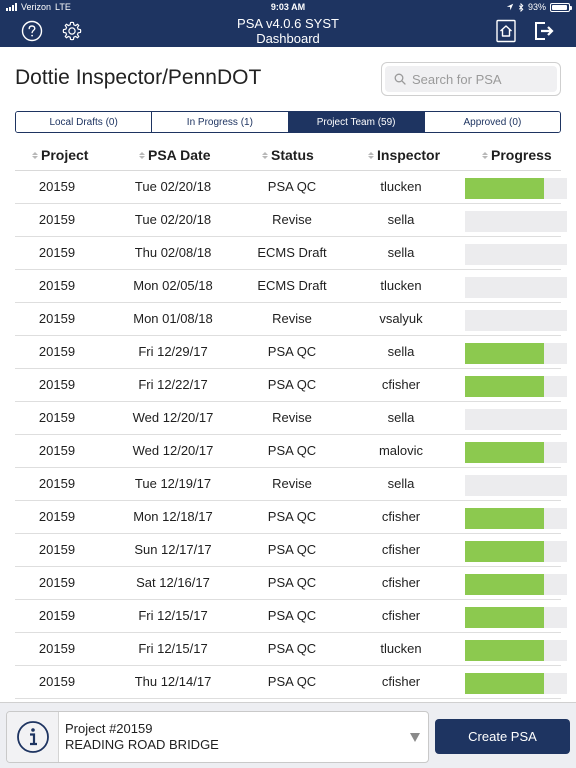 This screenshot has height=768, width=576. Describe the element at coordinates (291, 451) in the screenshot. I see `table-row: 20159 Wed 12/20/17 PSA QC malovic` at that location.